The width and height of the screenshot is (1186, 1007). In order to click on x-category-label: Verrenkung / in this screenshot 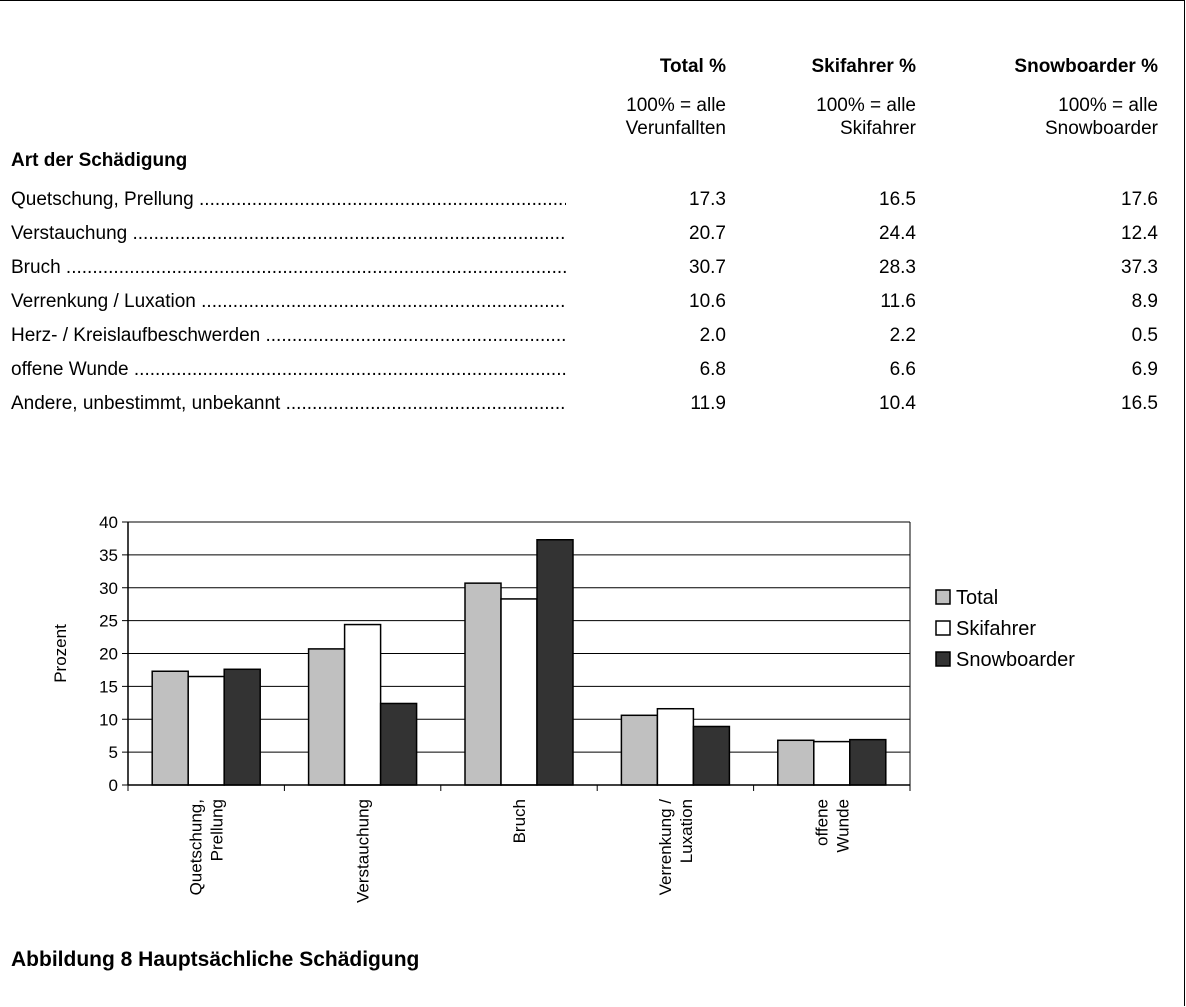, I will do `click(665, 847)`.